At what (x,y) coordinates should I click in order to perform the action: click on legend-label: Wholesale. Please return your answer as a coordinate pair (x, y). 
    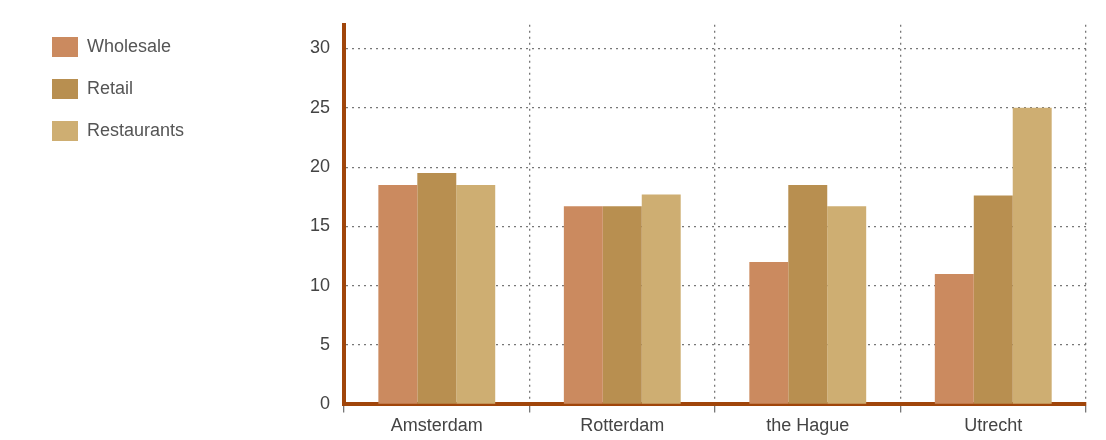
    Looking at the image, I should click on (129, 45).